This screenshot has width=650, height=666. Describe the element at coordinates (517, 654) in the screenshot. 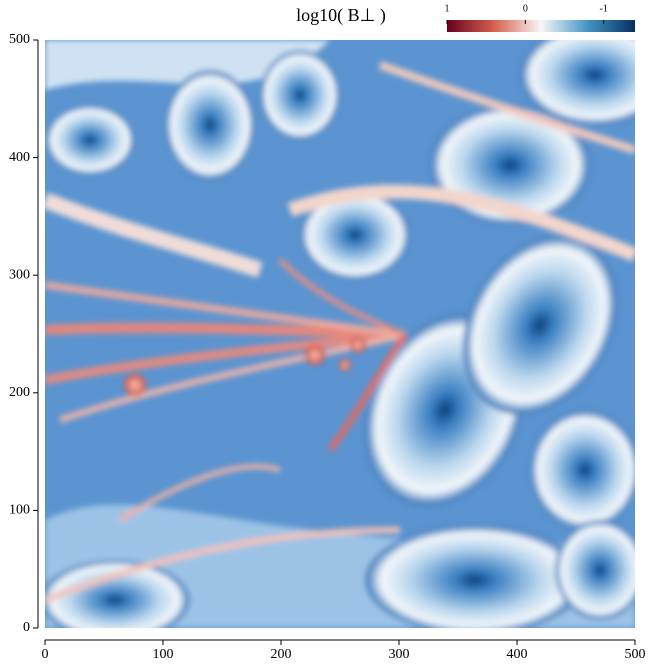

I see `x-tick-label: 400` at that location.